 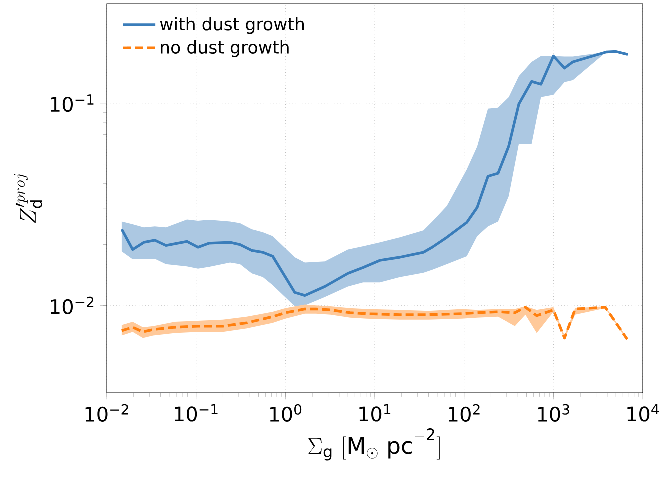 What do you see at coordinates (232, 25) in the screenshot?
I see `legend-label: with dust growth` at bounding box center [232, 25].